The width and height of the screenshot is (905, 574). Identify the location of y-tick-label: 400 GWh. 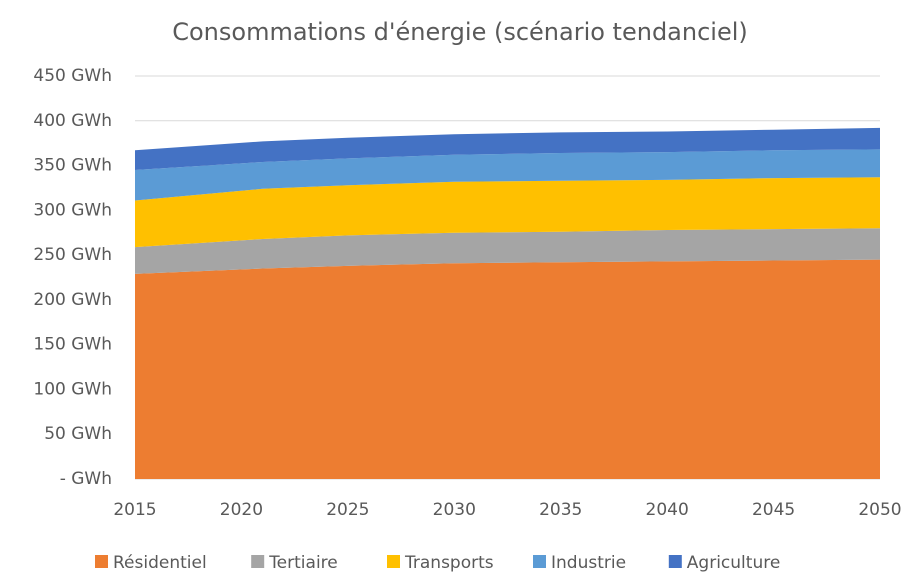
(72, 121).